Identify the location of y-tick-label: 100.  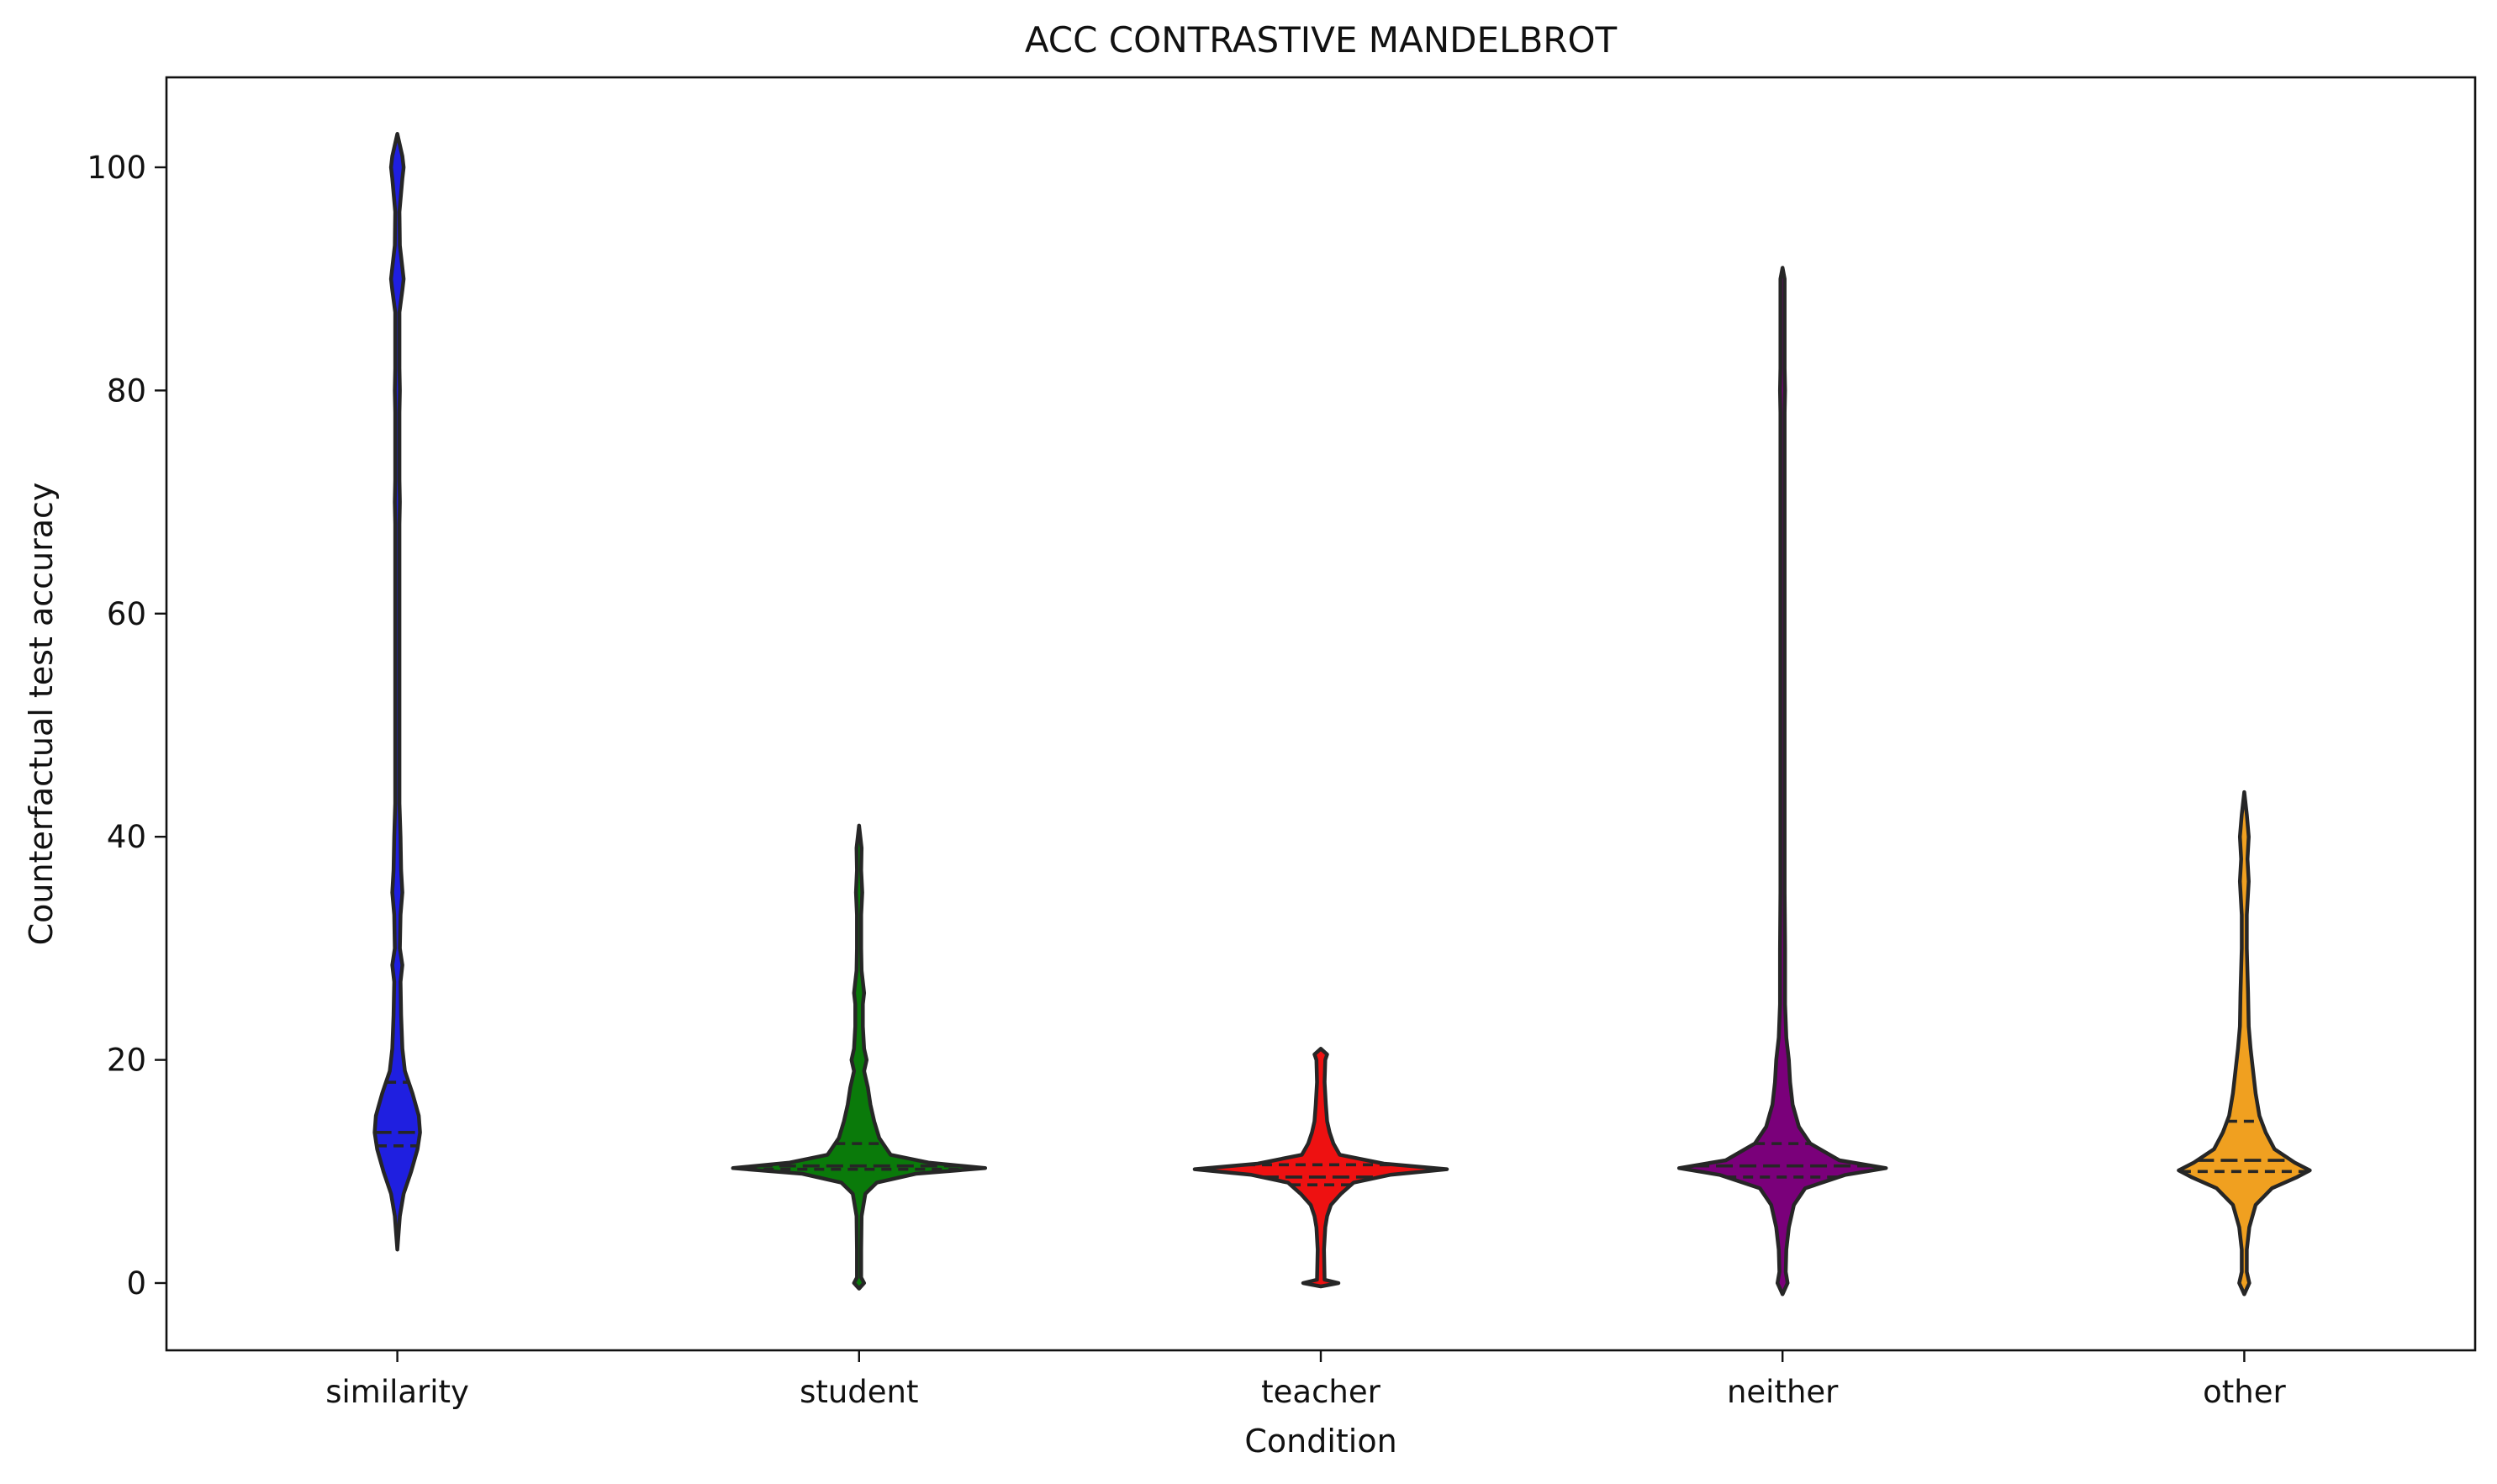
(116, 168).